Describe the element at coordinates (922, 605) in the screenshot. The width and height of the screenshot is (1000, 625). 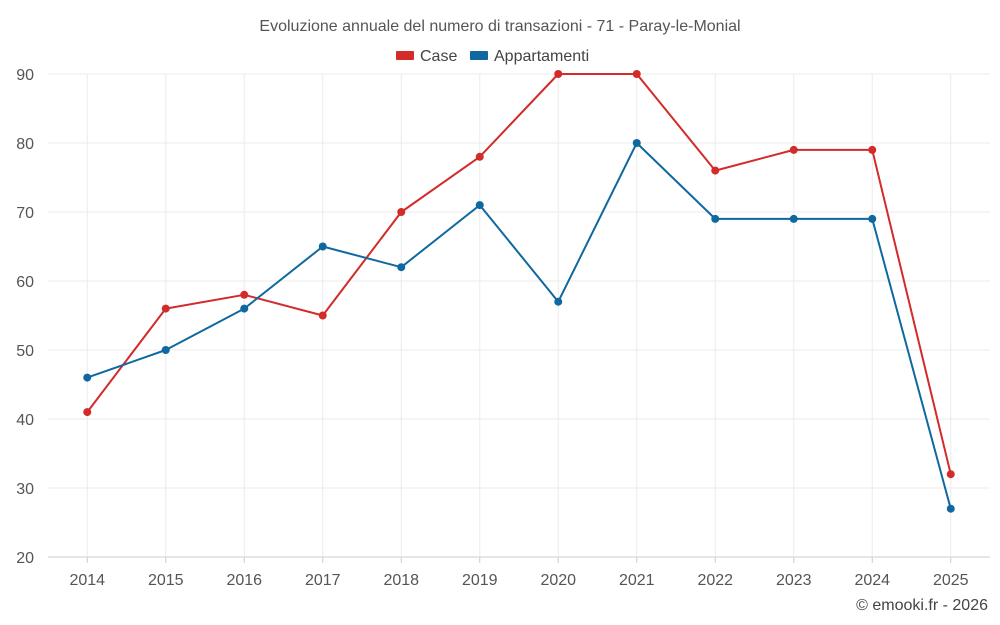
I see `credit-text: © emooki.fr - 2026` at that location.